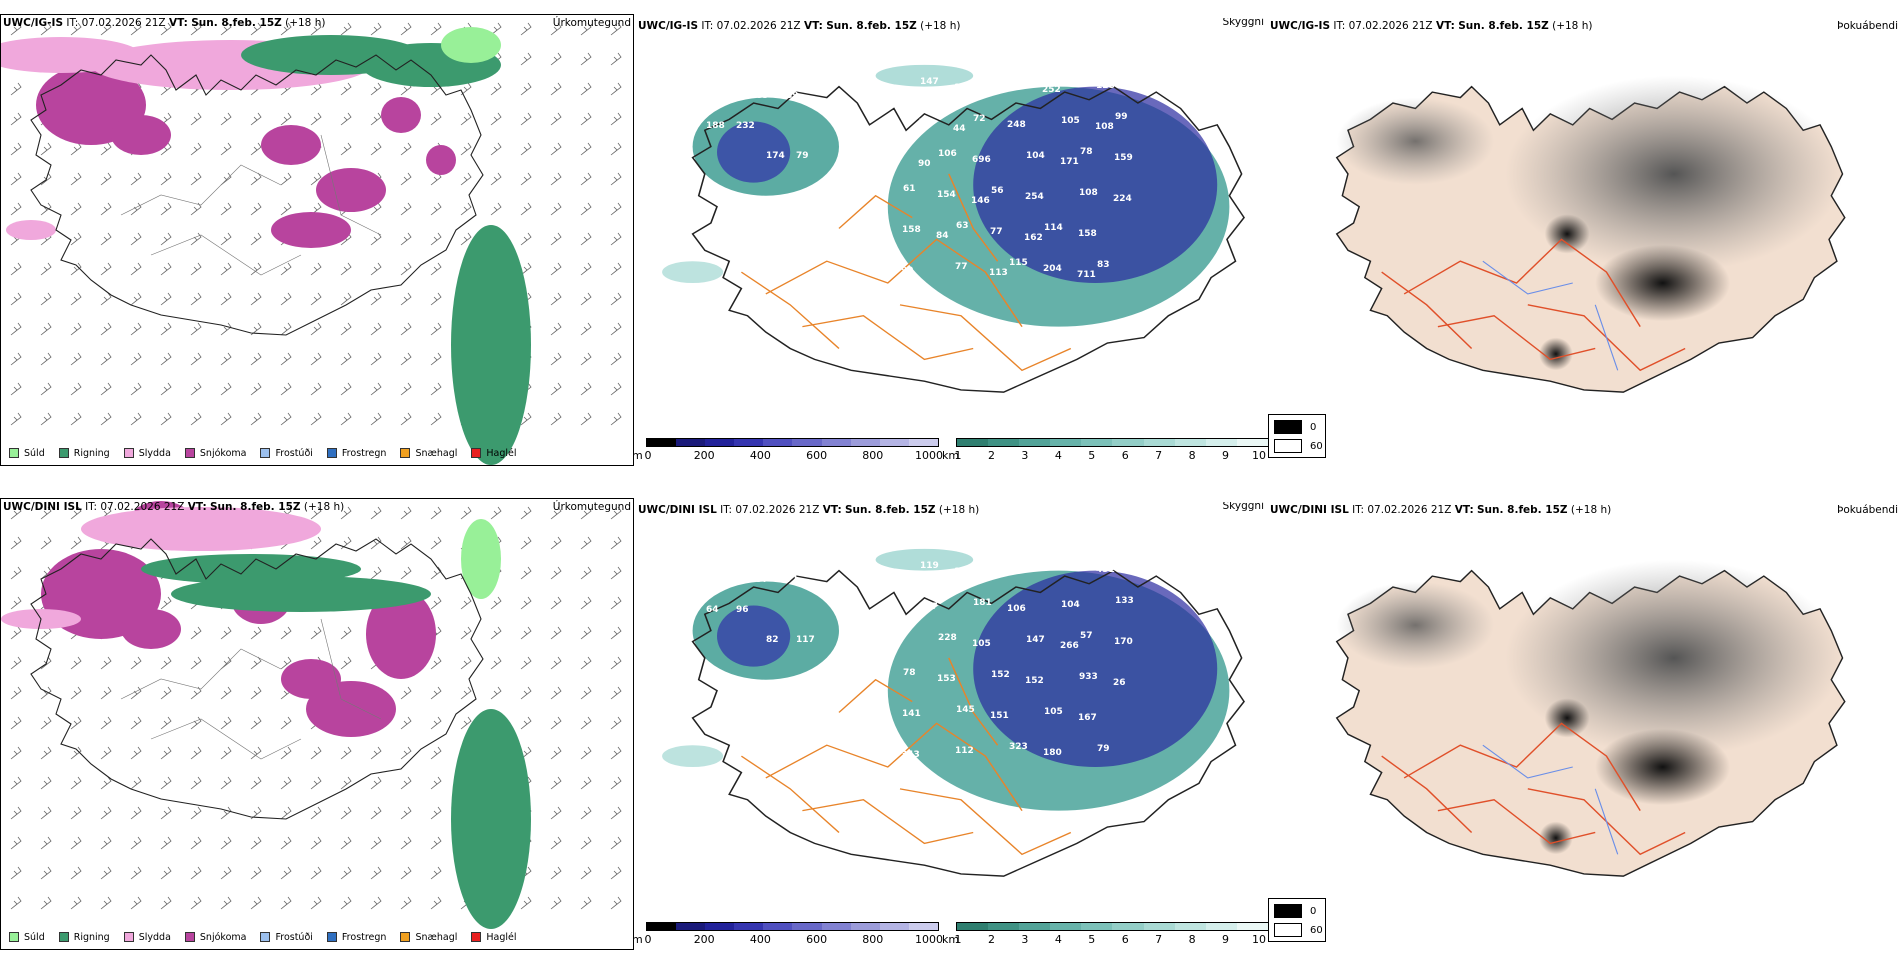 This screenshot has height=954, width=1900. What do you see at coordinates (1104, 127) in the screenshot?
I see `ceiling-value-label: 108` at bounding box center [1104, 127].